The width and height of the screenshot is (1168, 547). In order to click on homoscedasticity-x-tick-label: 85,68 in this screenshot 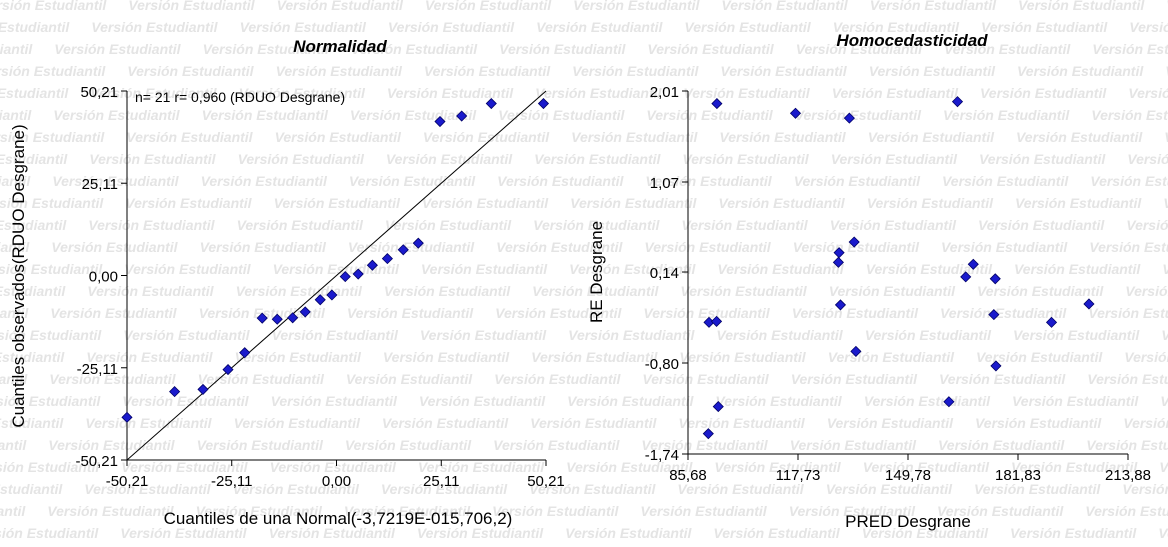, I will do `click(688, 475)`.